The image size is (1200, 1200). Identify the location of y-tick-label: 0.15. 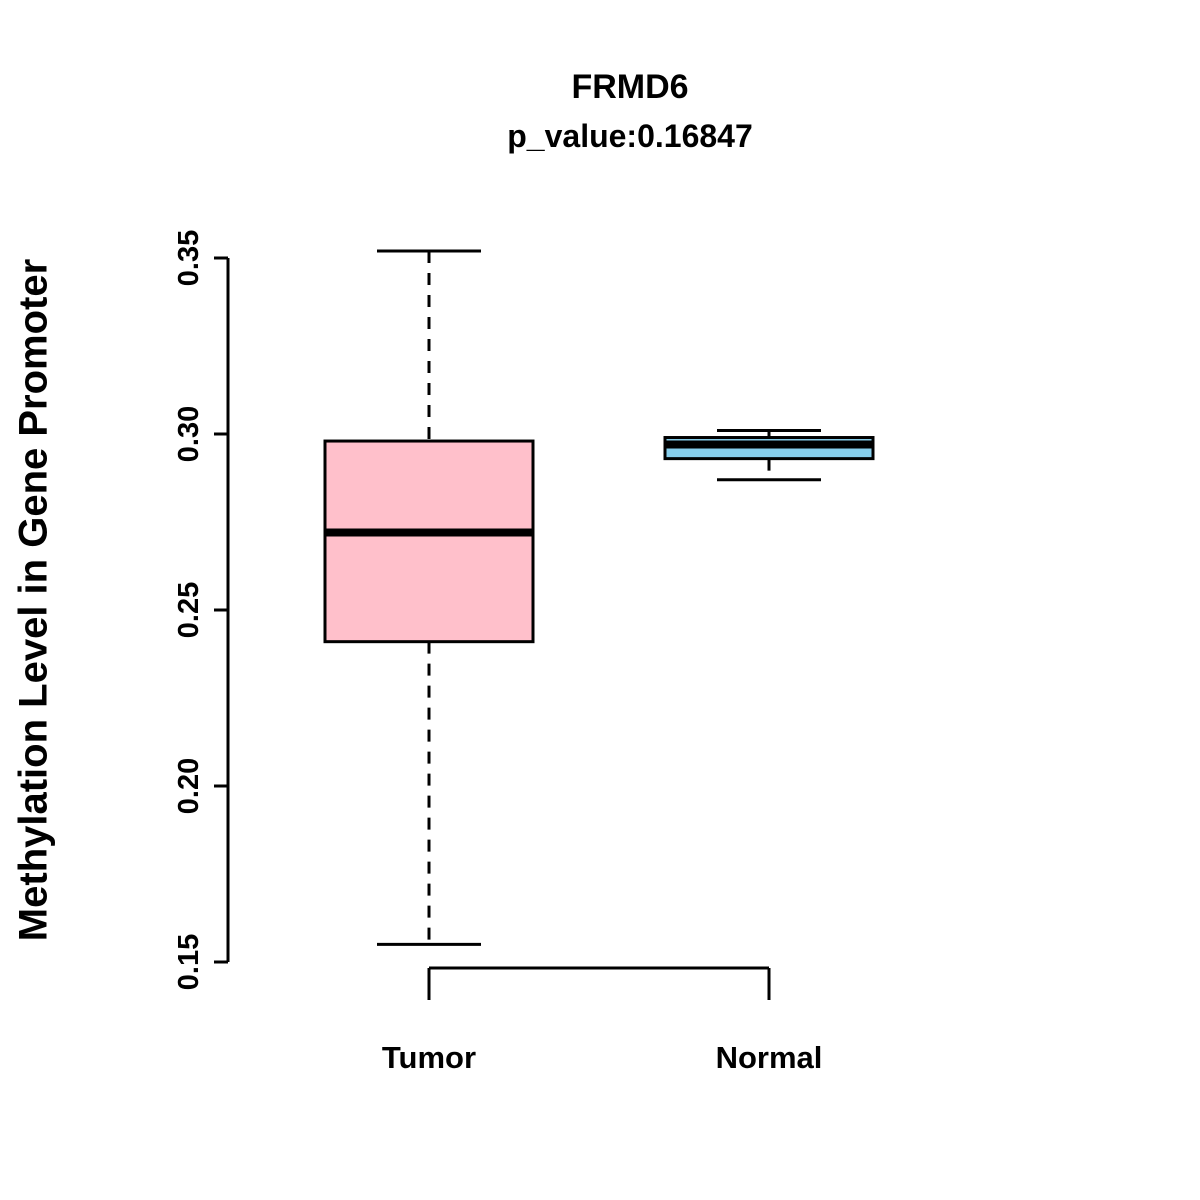
(189, 962).